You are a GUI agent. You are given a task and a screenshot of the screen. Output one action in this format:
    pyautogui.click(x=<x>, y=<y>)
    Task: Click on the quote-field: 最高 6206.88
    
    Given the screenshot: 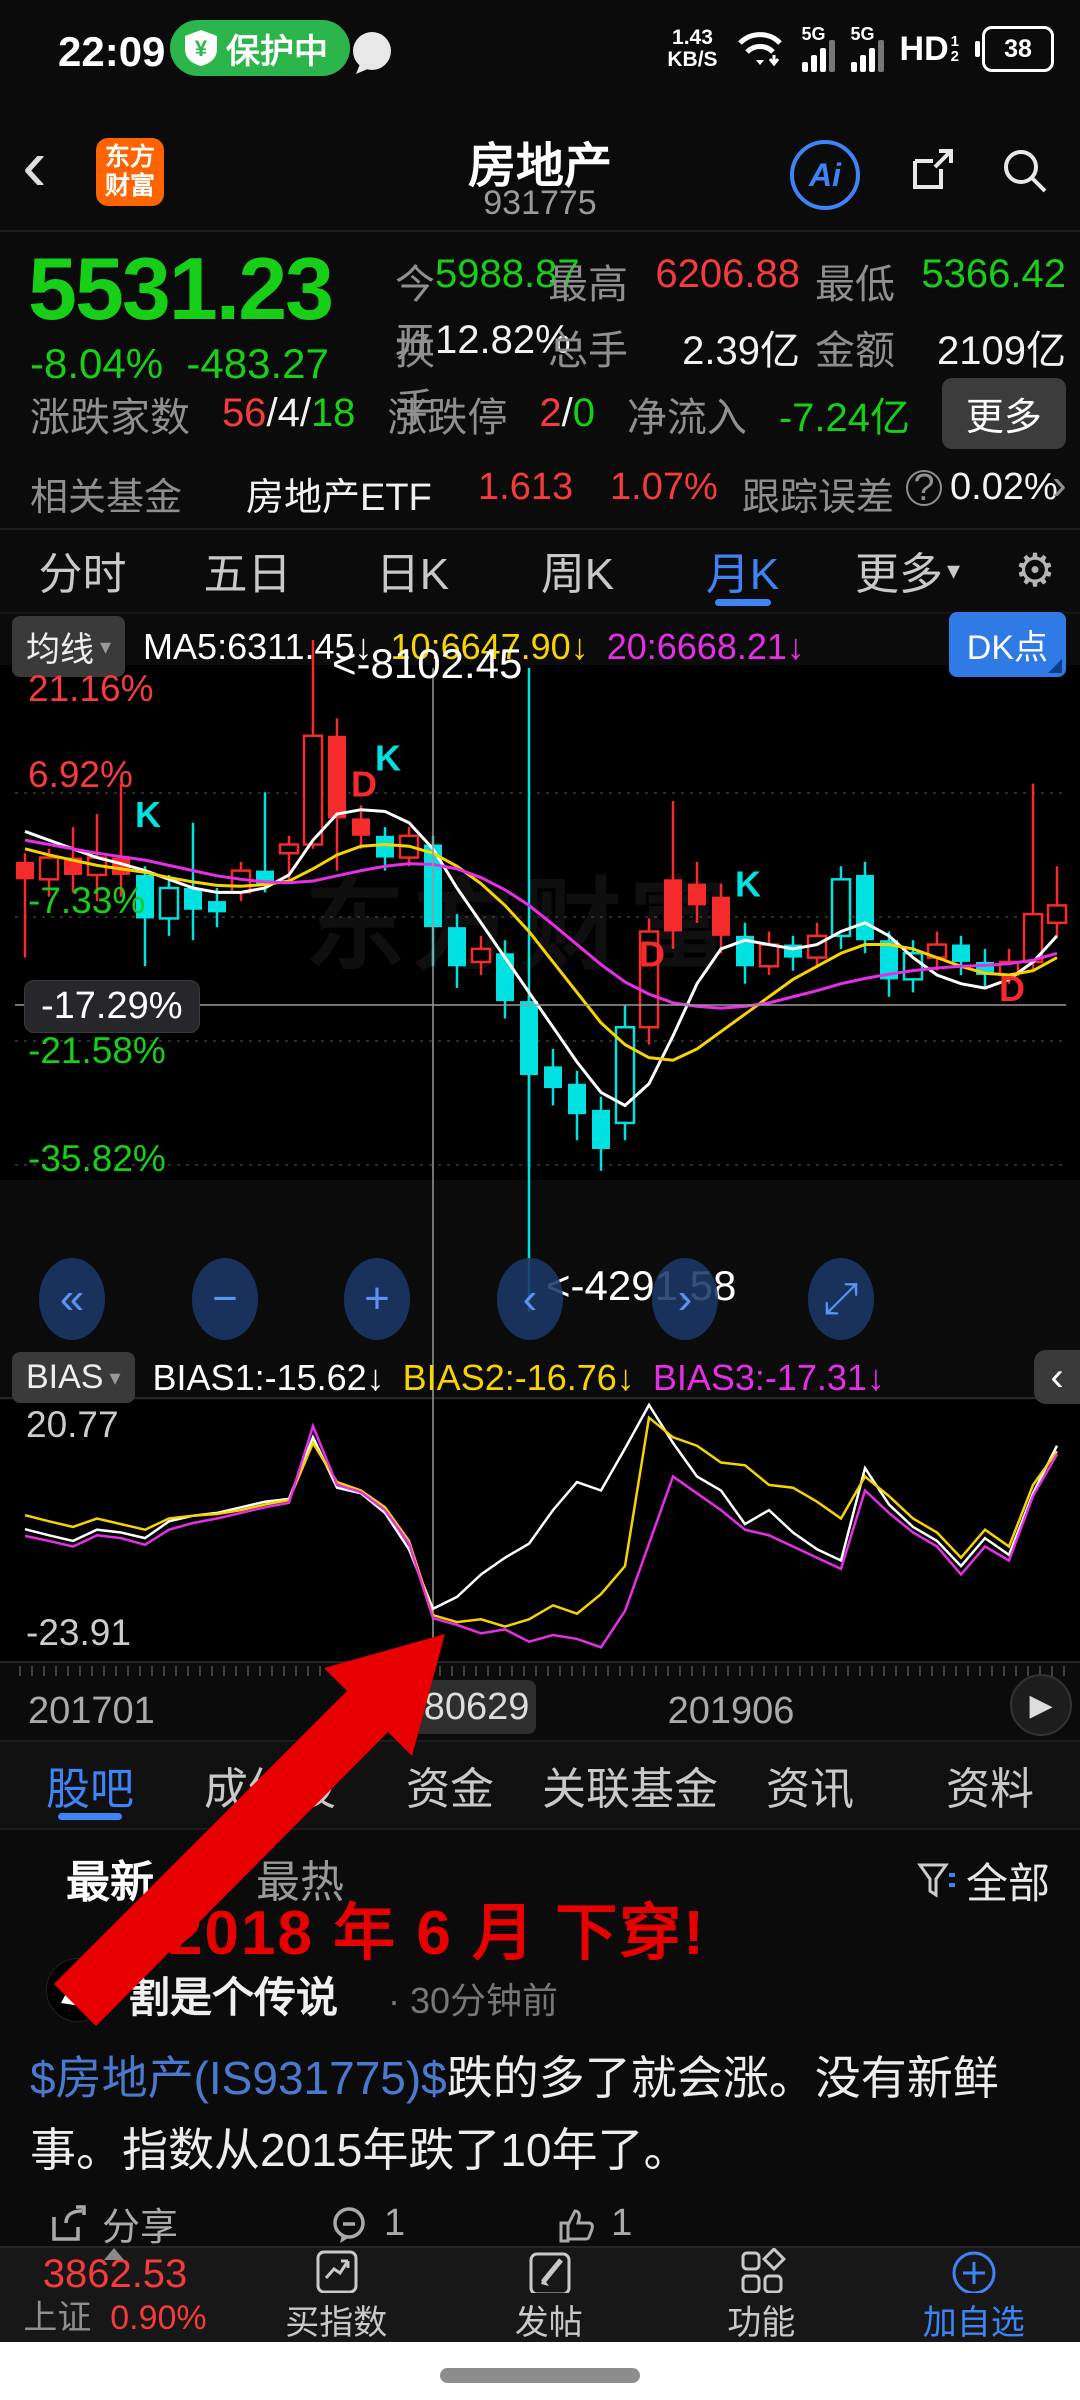 What is the action you would take?
    pyautogui.click(x=674, y=279)
    